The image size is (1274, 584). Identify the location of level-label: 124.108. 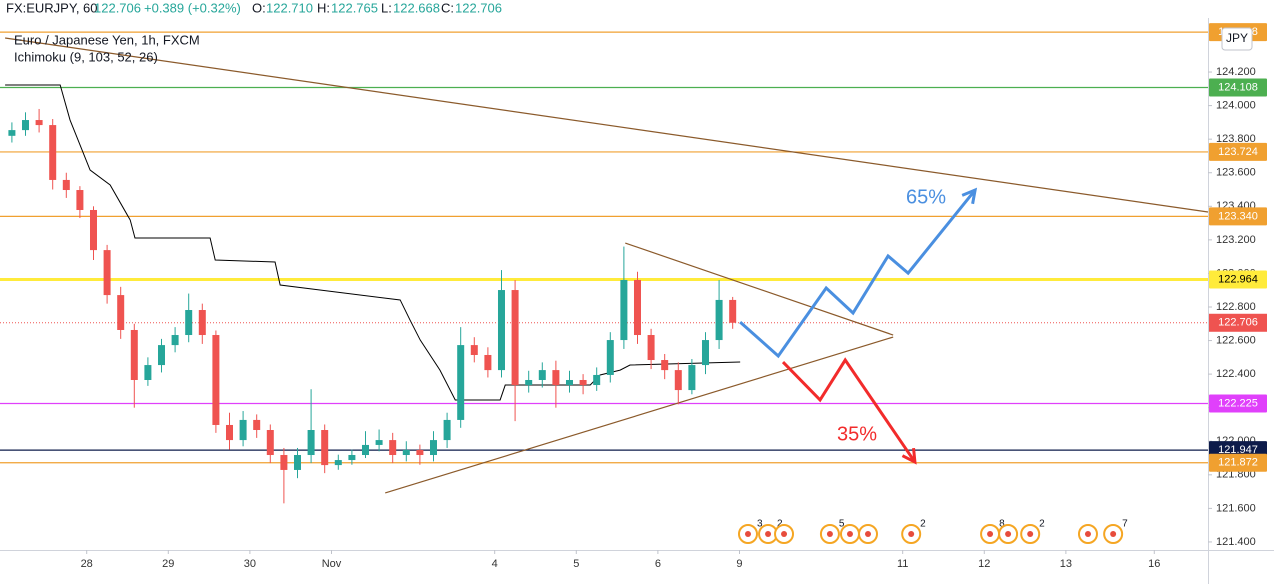
(1238, 87).